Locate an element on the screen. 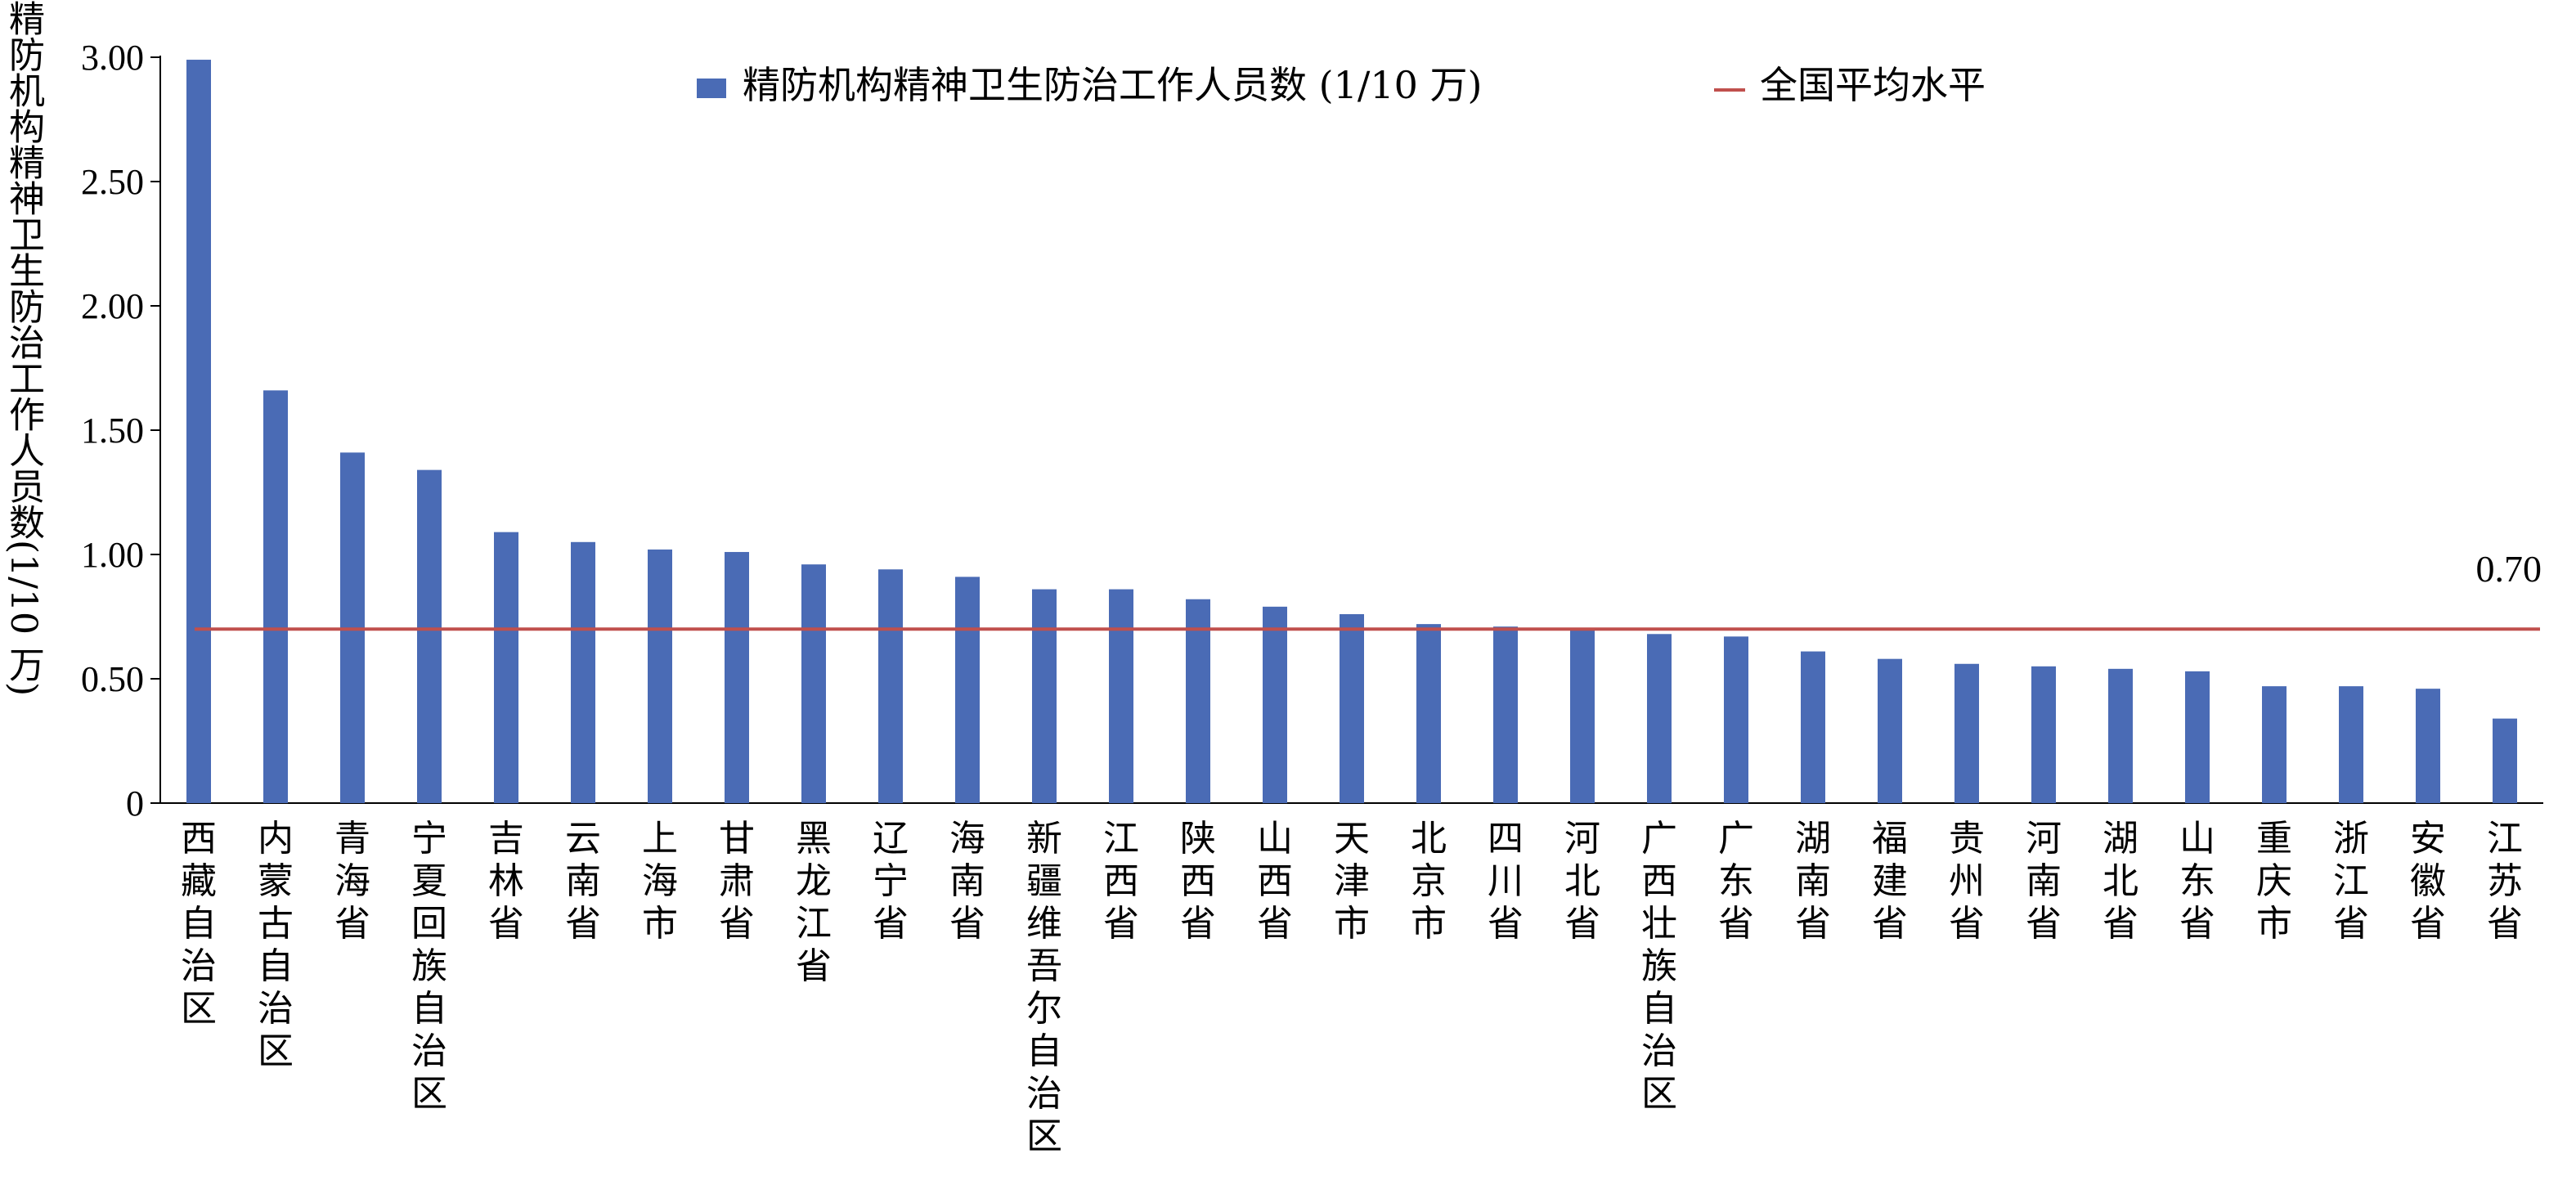 The image size is (2576, 1185). y-axis-title-unit: (1/10 万) is located at coordinates (23, 618).